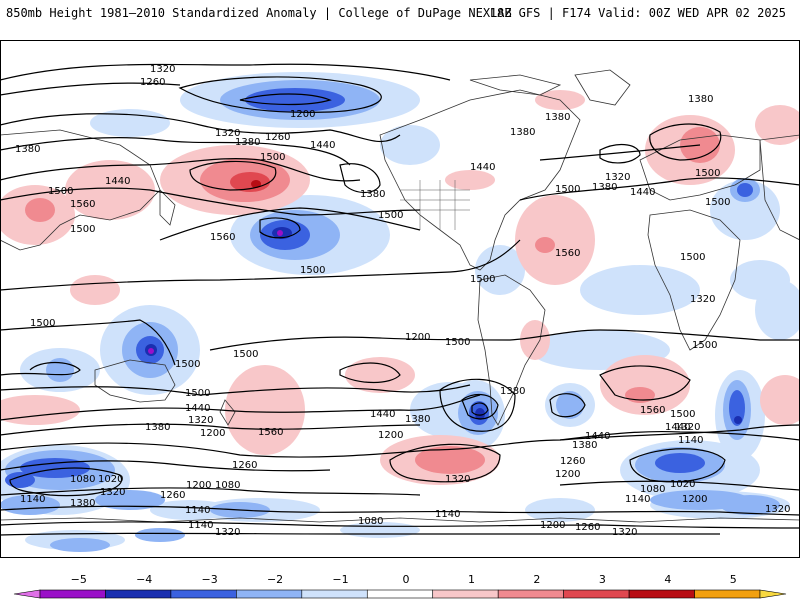 The width and height of the screenshot is (800, 600). Describe the element at coordinates (400, 586) in the screenshot. I see `colorbar: −5 −4 −3 −2 −1 0 1 2 3 4 5` at that location.